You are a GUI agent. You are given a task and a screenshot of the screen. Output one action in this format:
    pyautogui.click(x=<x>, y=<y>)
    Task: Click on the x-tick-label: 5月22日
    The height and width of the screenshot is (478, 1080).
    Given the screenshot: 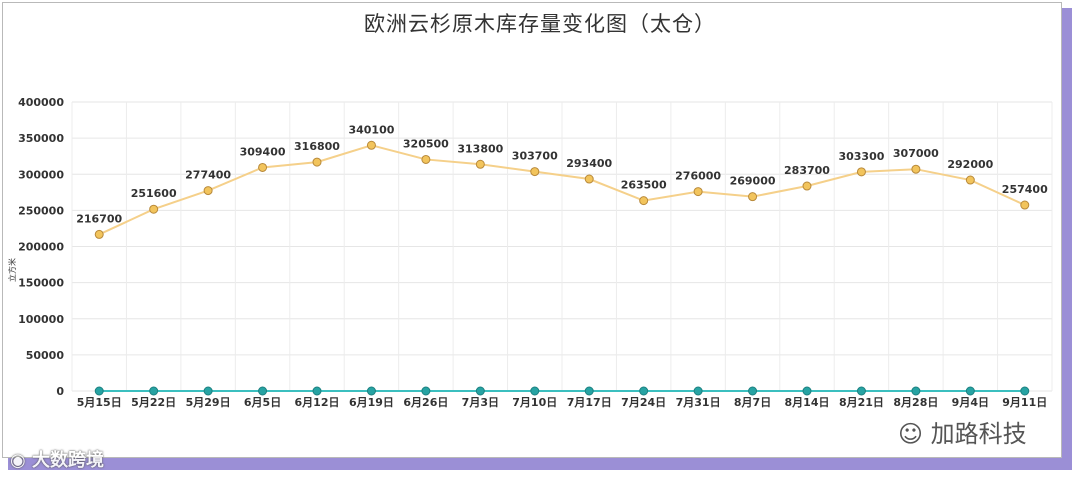 What is the action you would take?
    pyautogui.click(x=153, y=402)
    